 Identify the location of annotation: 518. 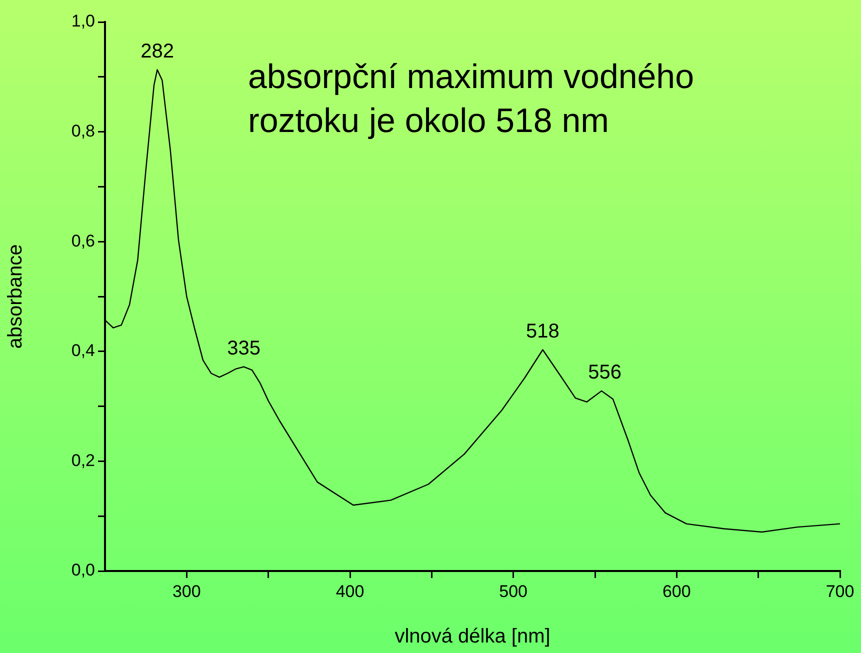
(543, 331).